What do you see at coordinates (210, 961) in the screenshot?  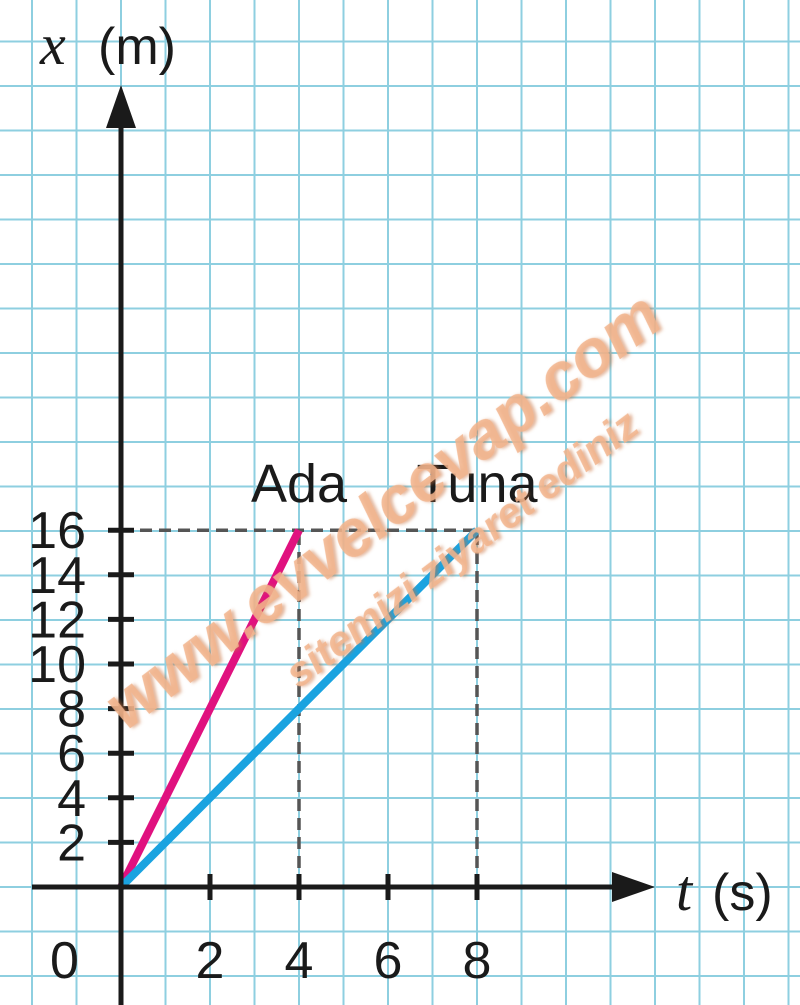 I see `x-tick-label: 2` at bounding box center [210, 961].